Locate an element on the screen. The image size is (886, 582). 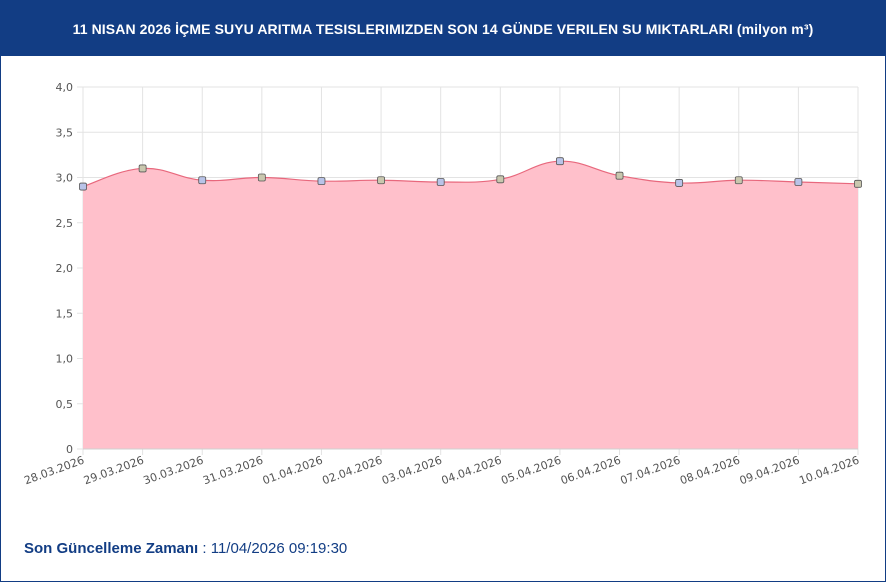
x-tick-label: 07.04.2026 is located at coordinates (651, 471).